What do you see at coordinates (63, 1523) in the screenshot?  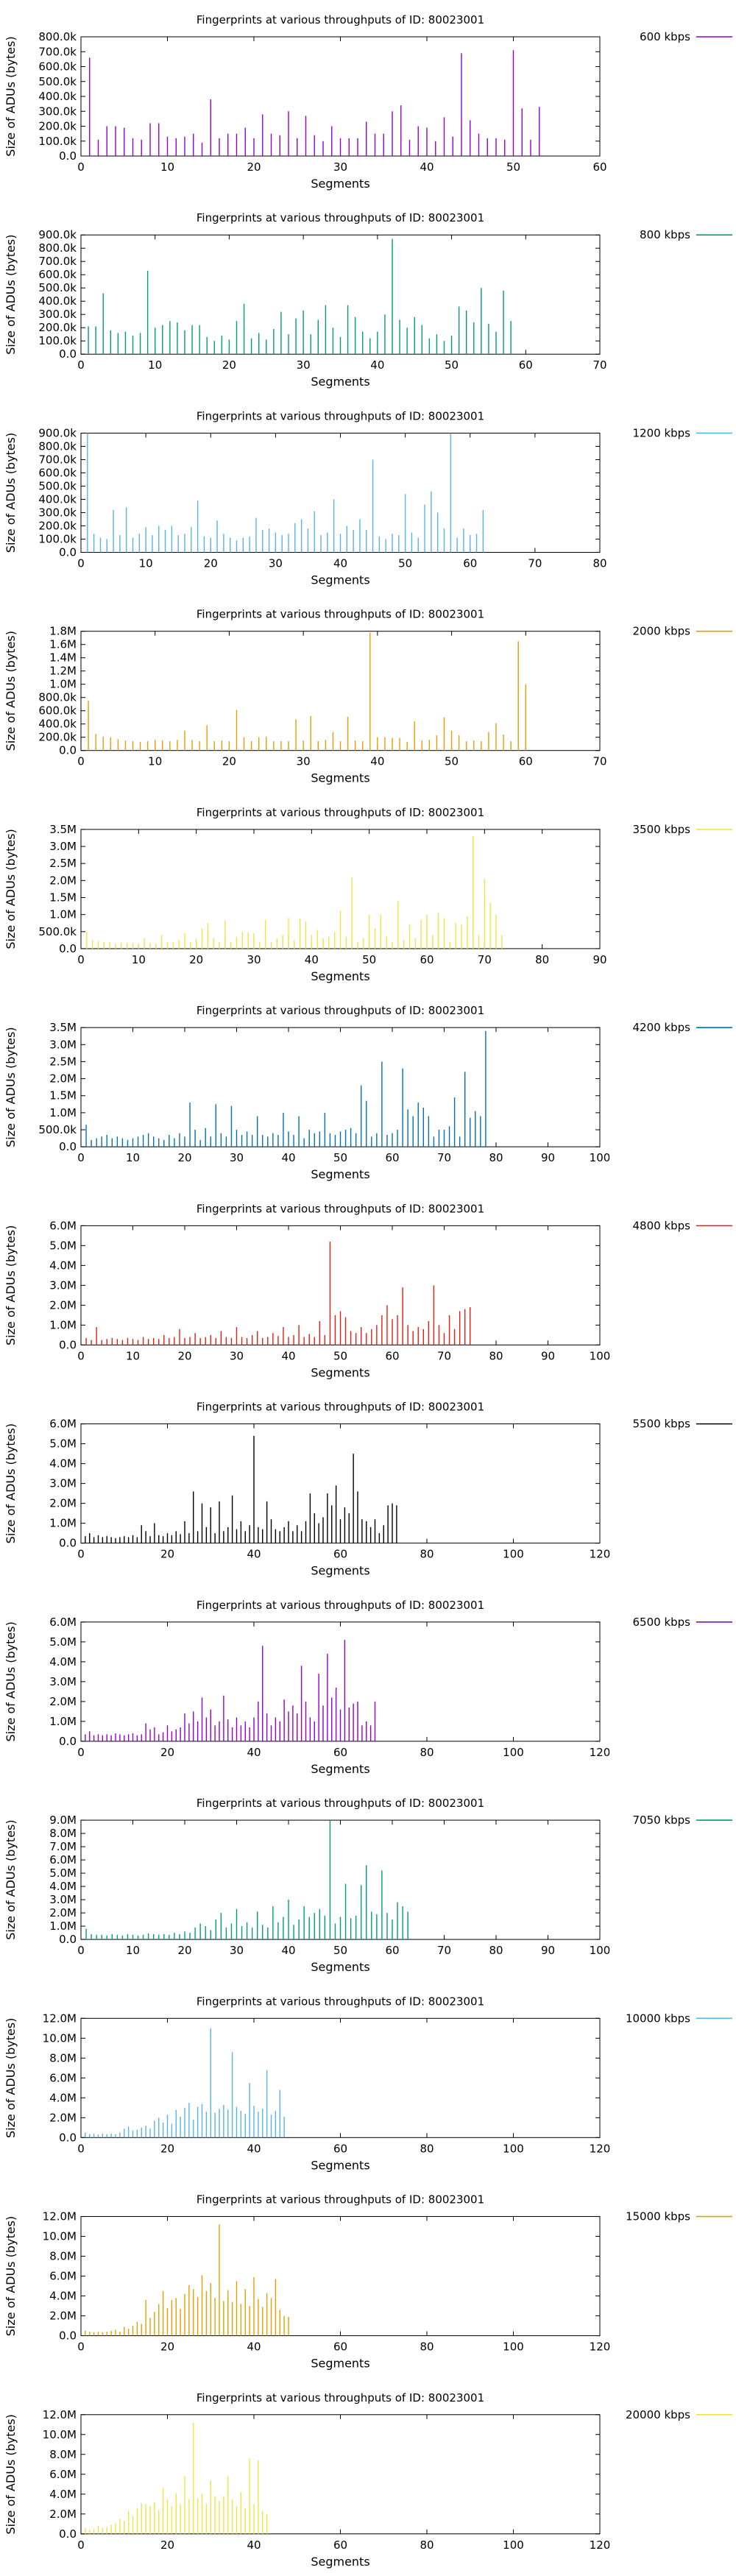 I see `y-tick-label: 1.0M` at bounding box center [63, 1523].